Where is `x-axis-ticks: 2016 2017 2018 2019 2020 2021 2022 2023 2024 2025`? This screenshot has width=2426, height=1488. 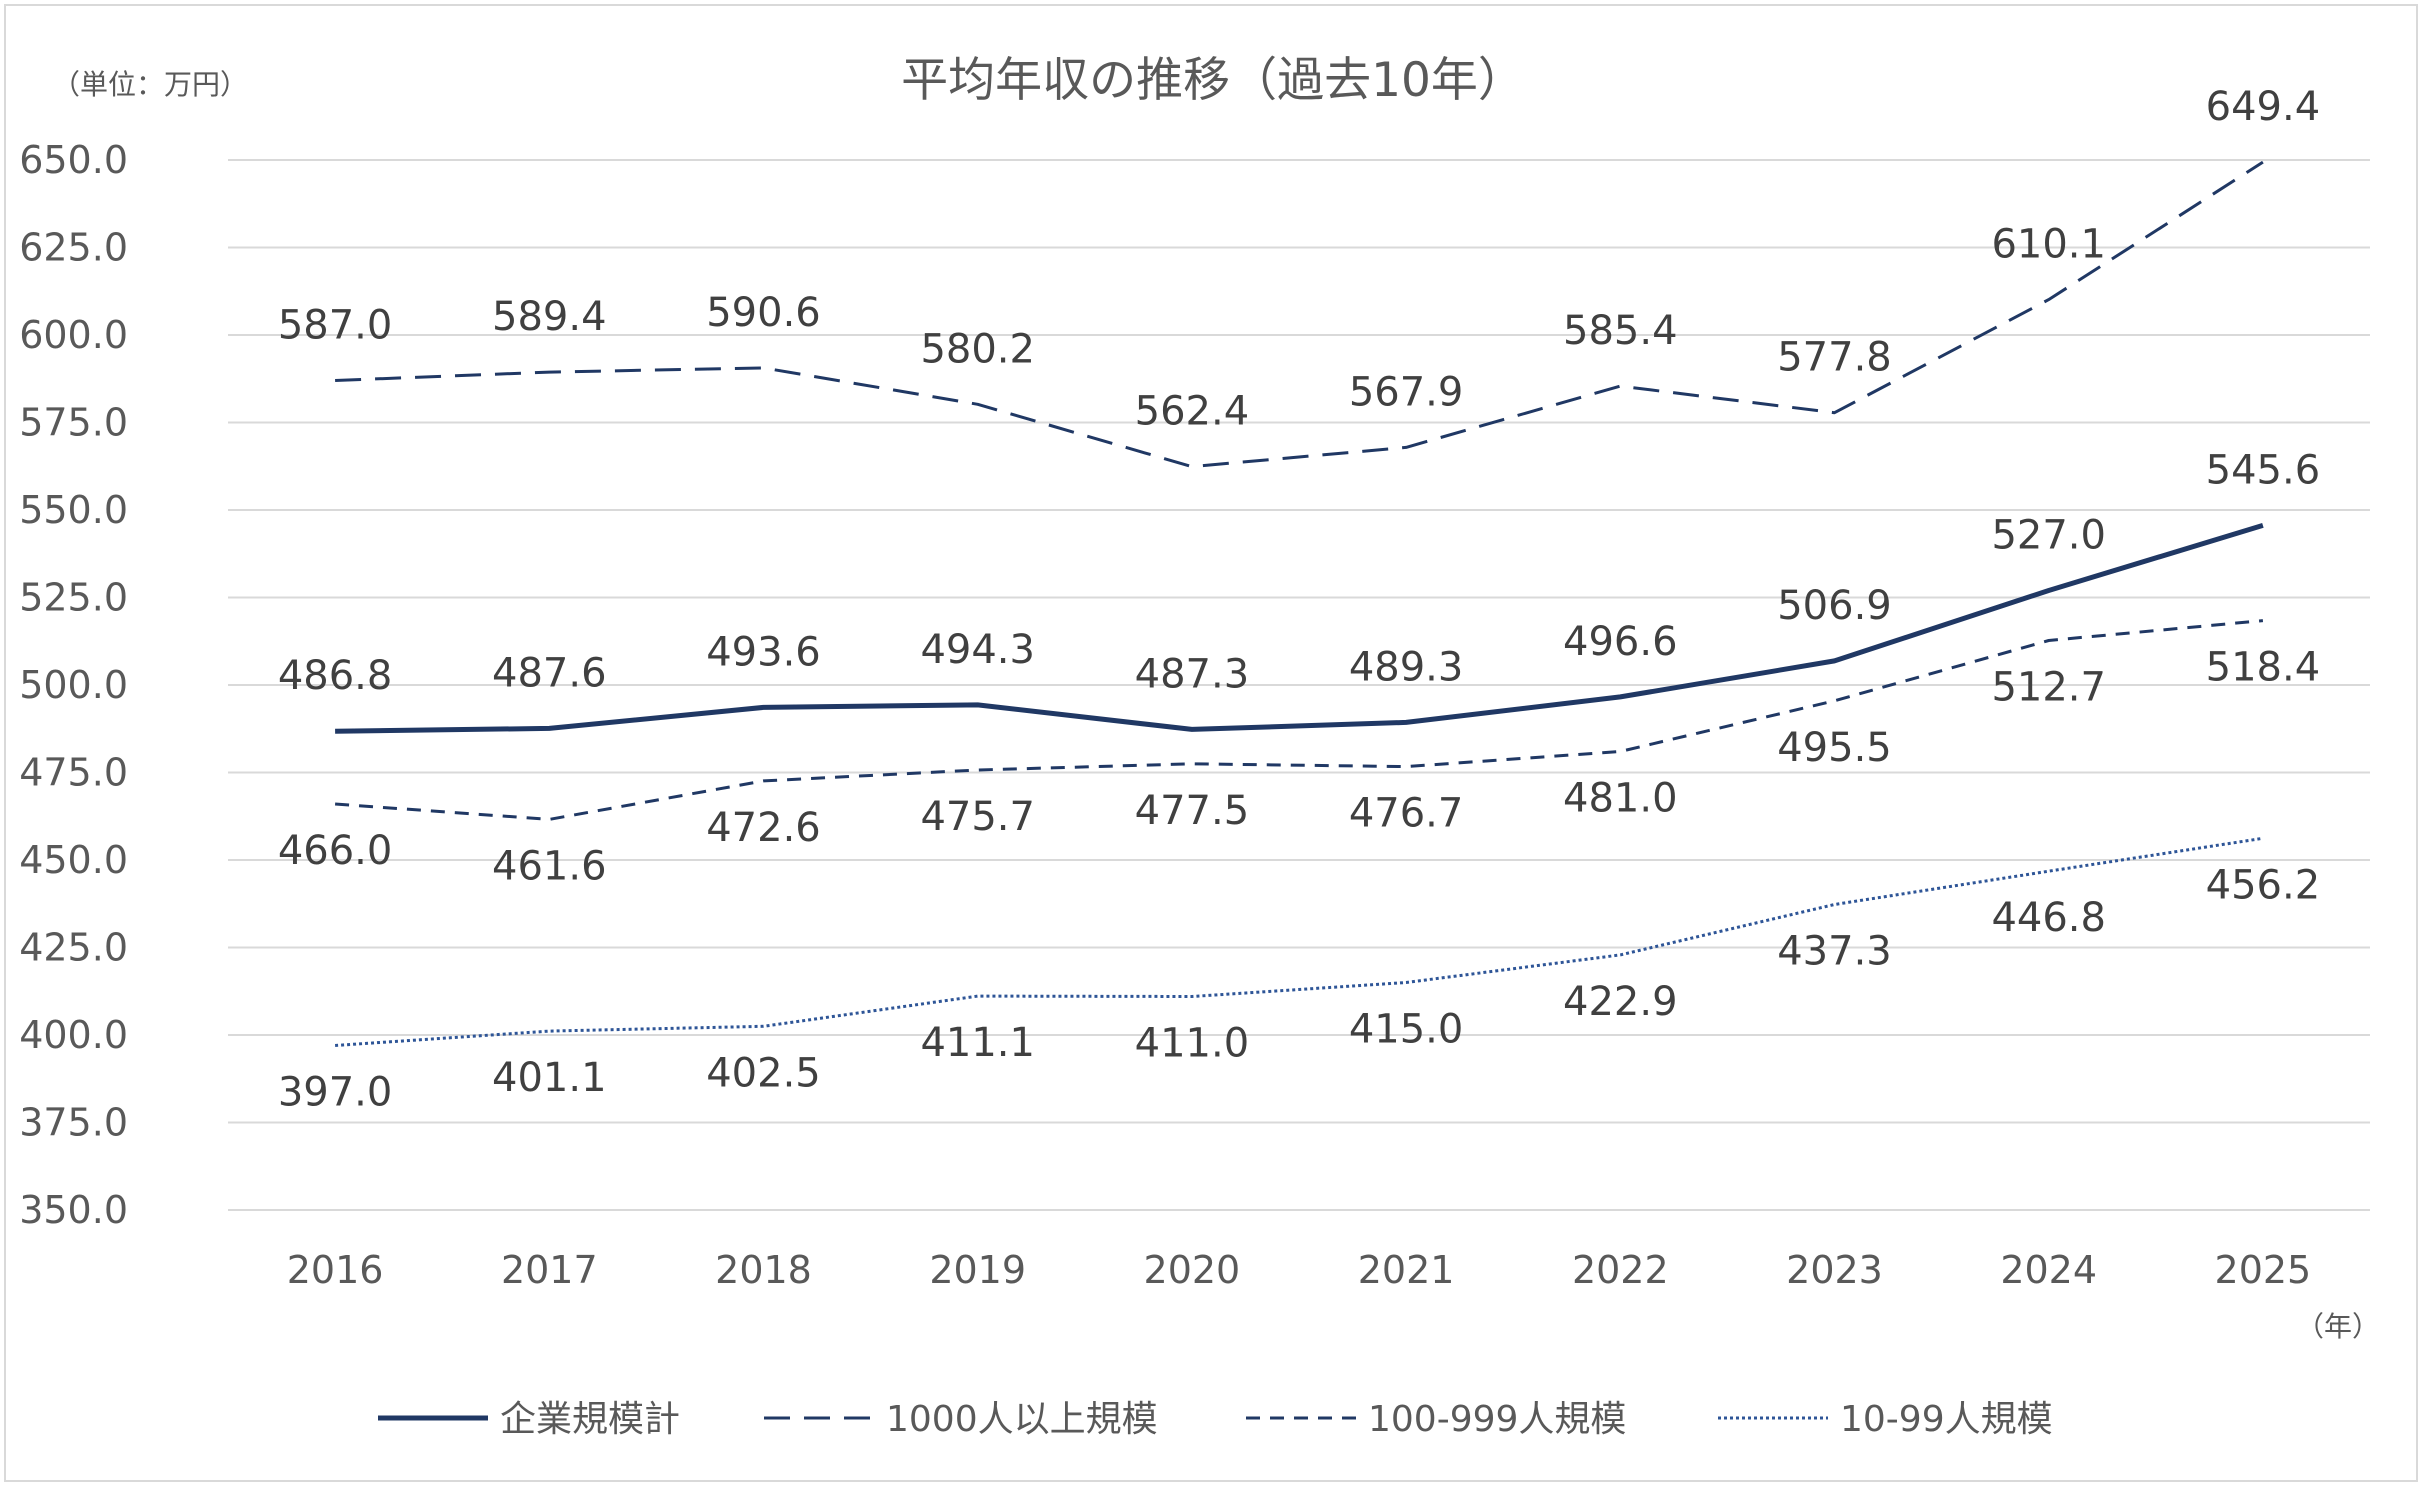
x-axis-ticks: 2016 2017 2018 2019 2020 2021 2022 2023 2024 2025 is located at coordinates (1299, 1270).